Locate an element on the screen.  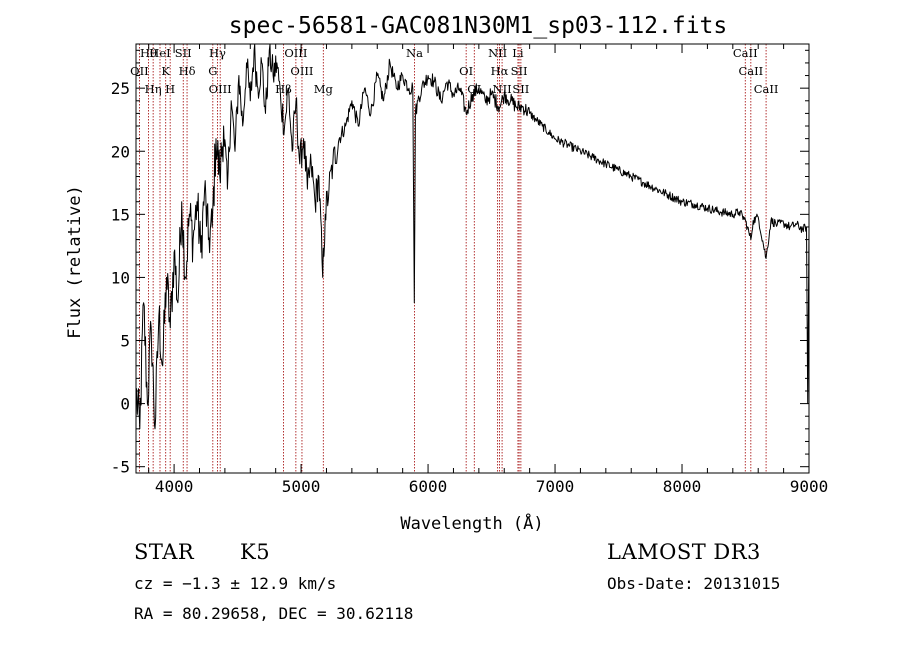
spectral-line-label-10: G is located at coordinates (212, 71).